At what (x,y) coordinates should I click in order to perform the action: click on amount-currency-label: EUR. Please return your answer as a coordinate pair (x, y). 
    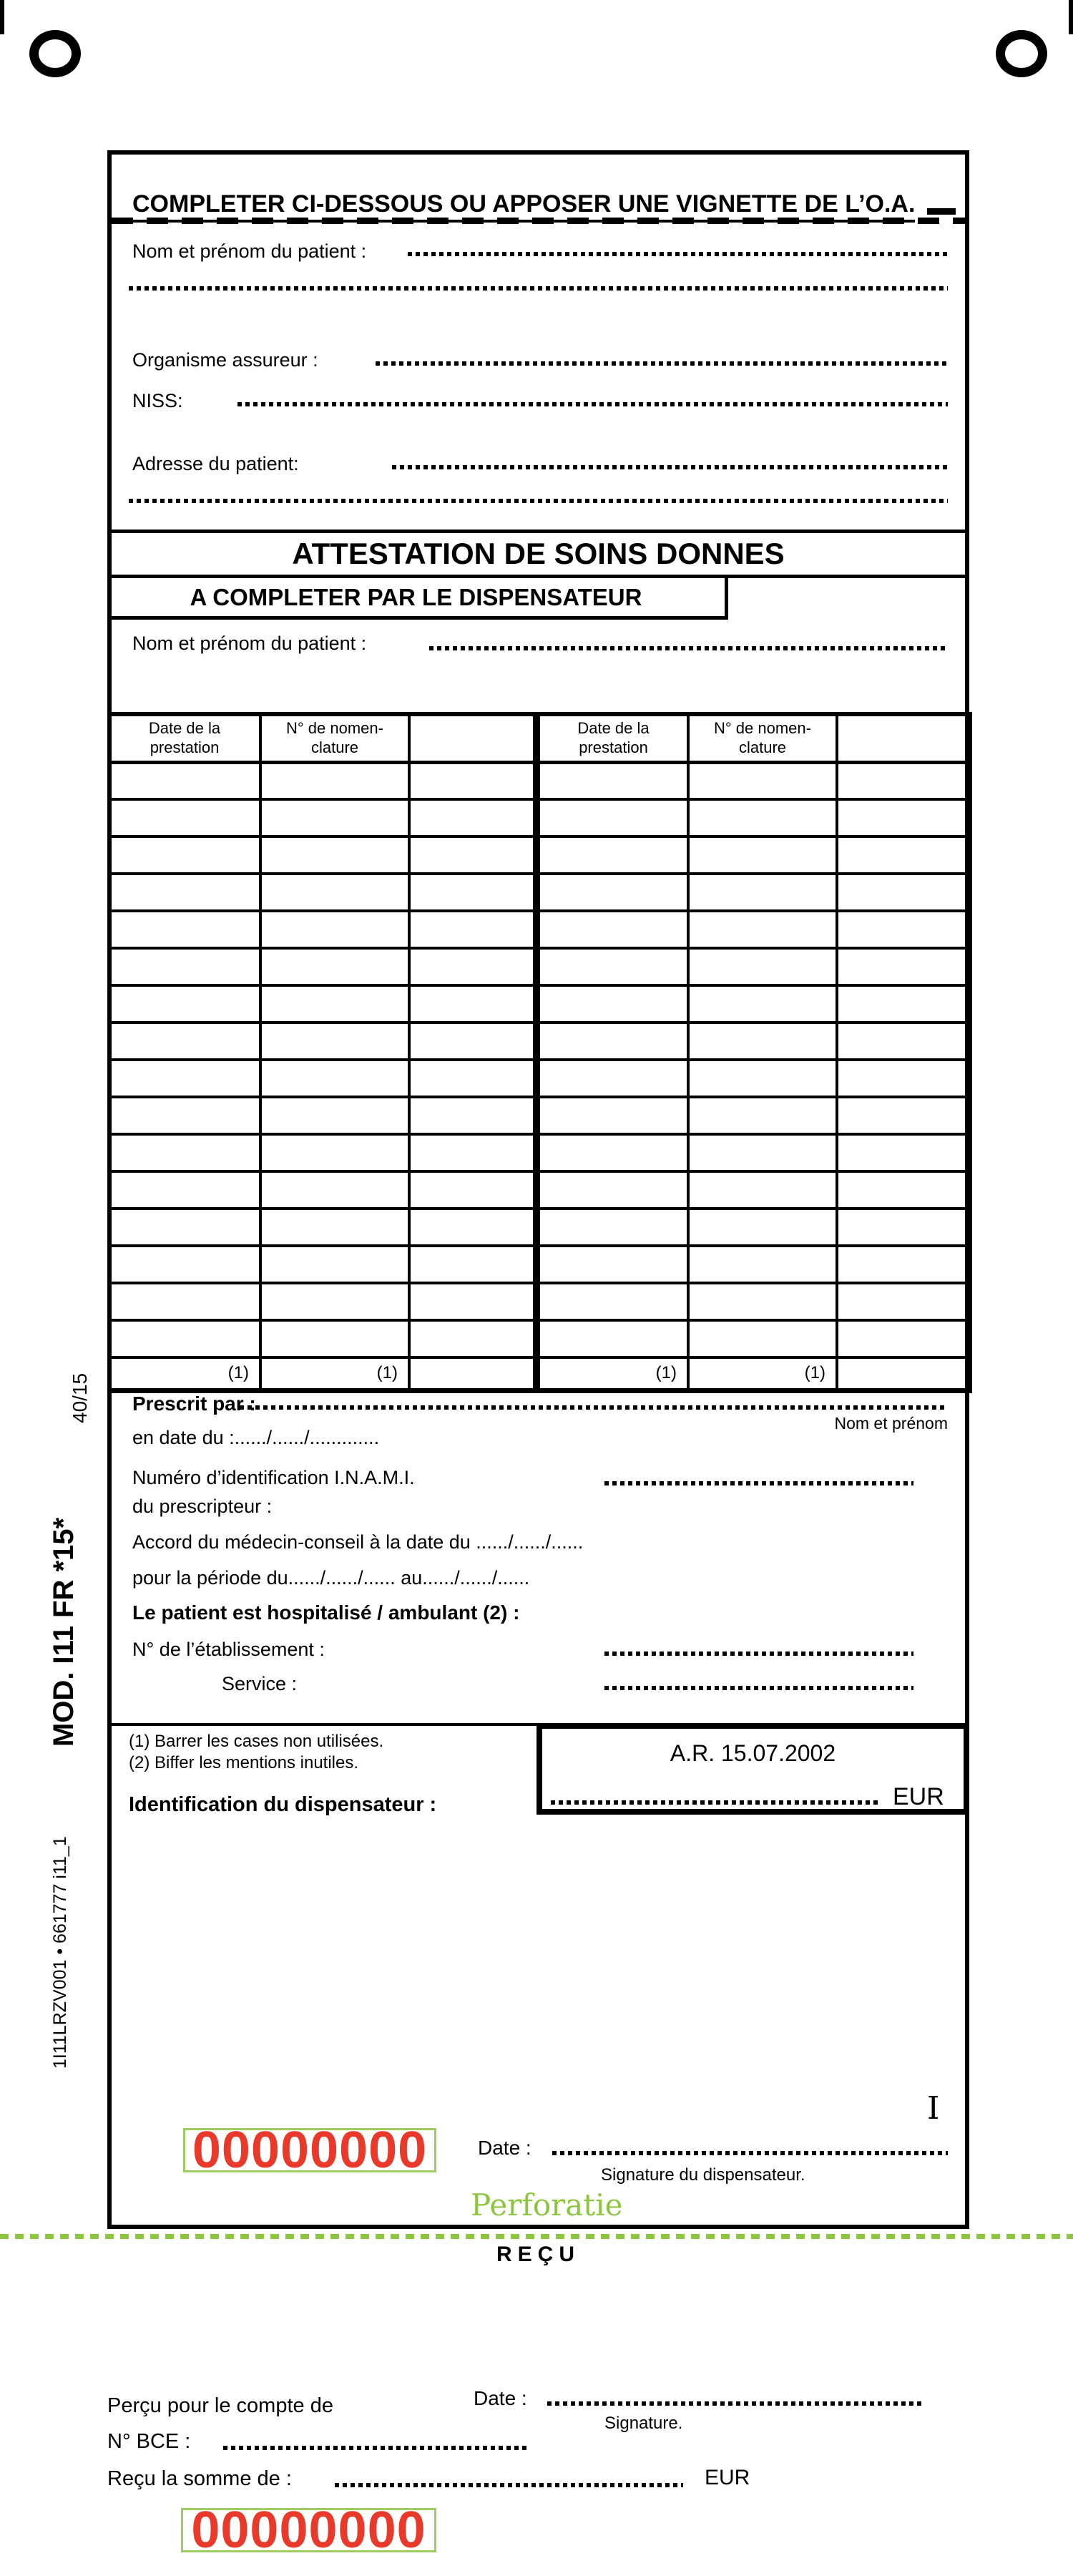
    Looking at the image, I should click on (918, 1796).